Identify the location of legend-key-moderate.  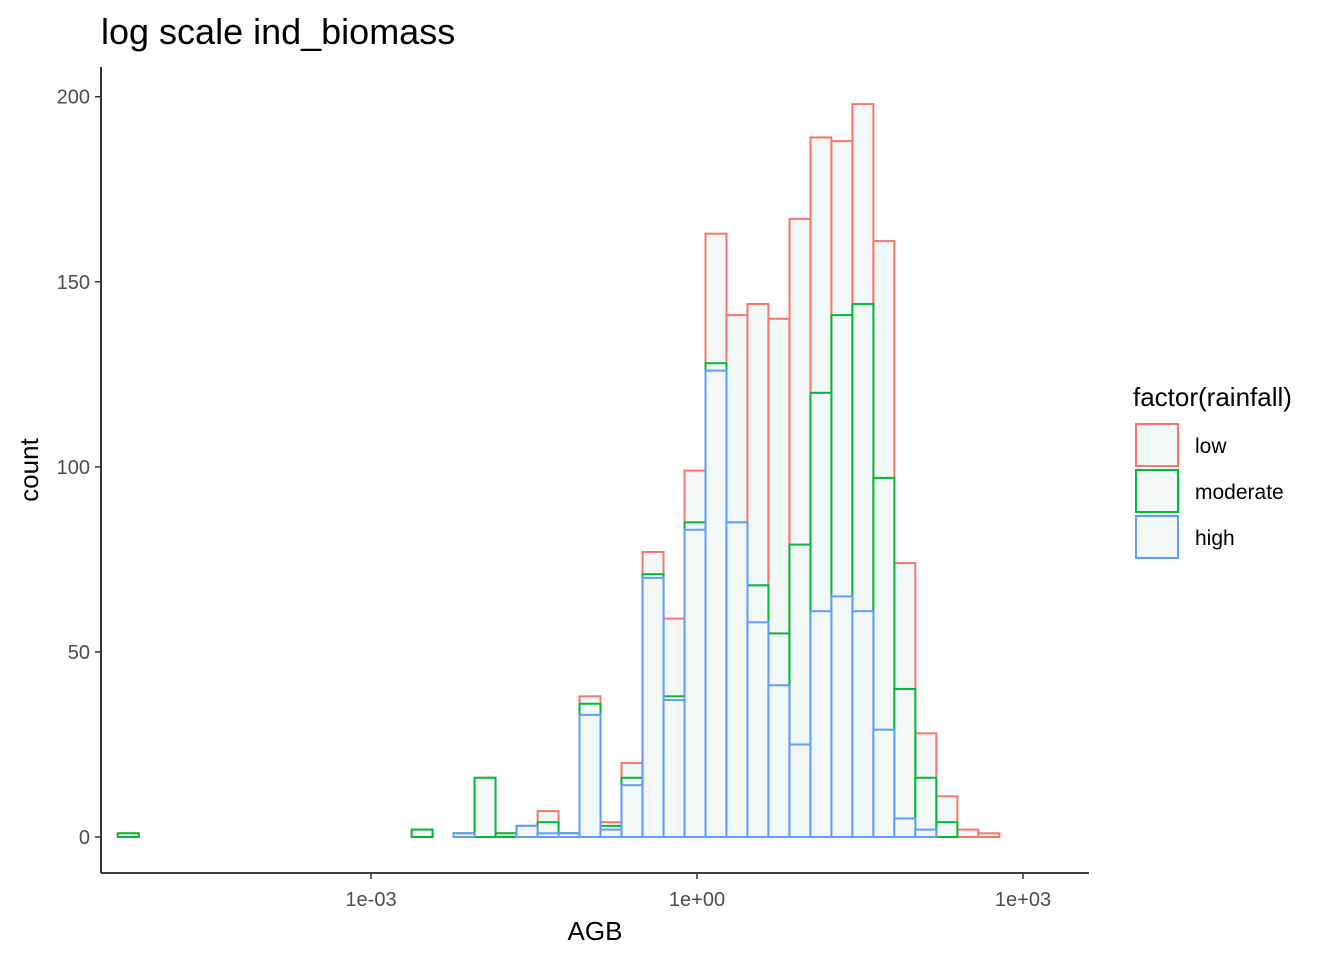
(1157, 491).